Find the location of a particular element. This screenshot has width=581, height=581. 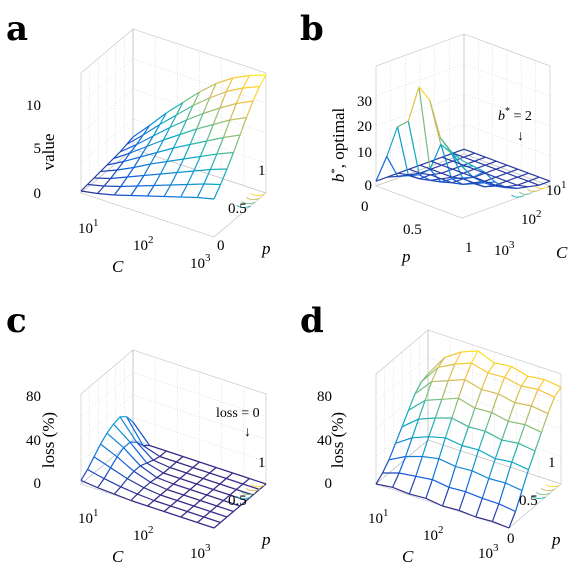

panel-d-xtick-2: 10³ is located at coordinates (488, 552).